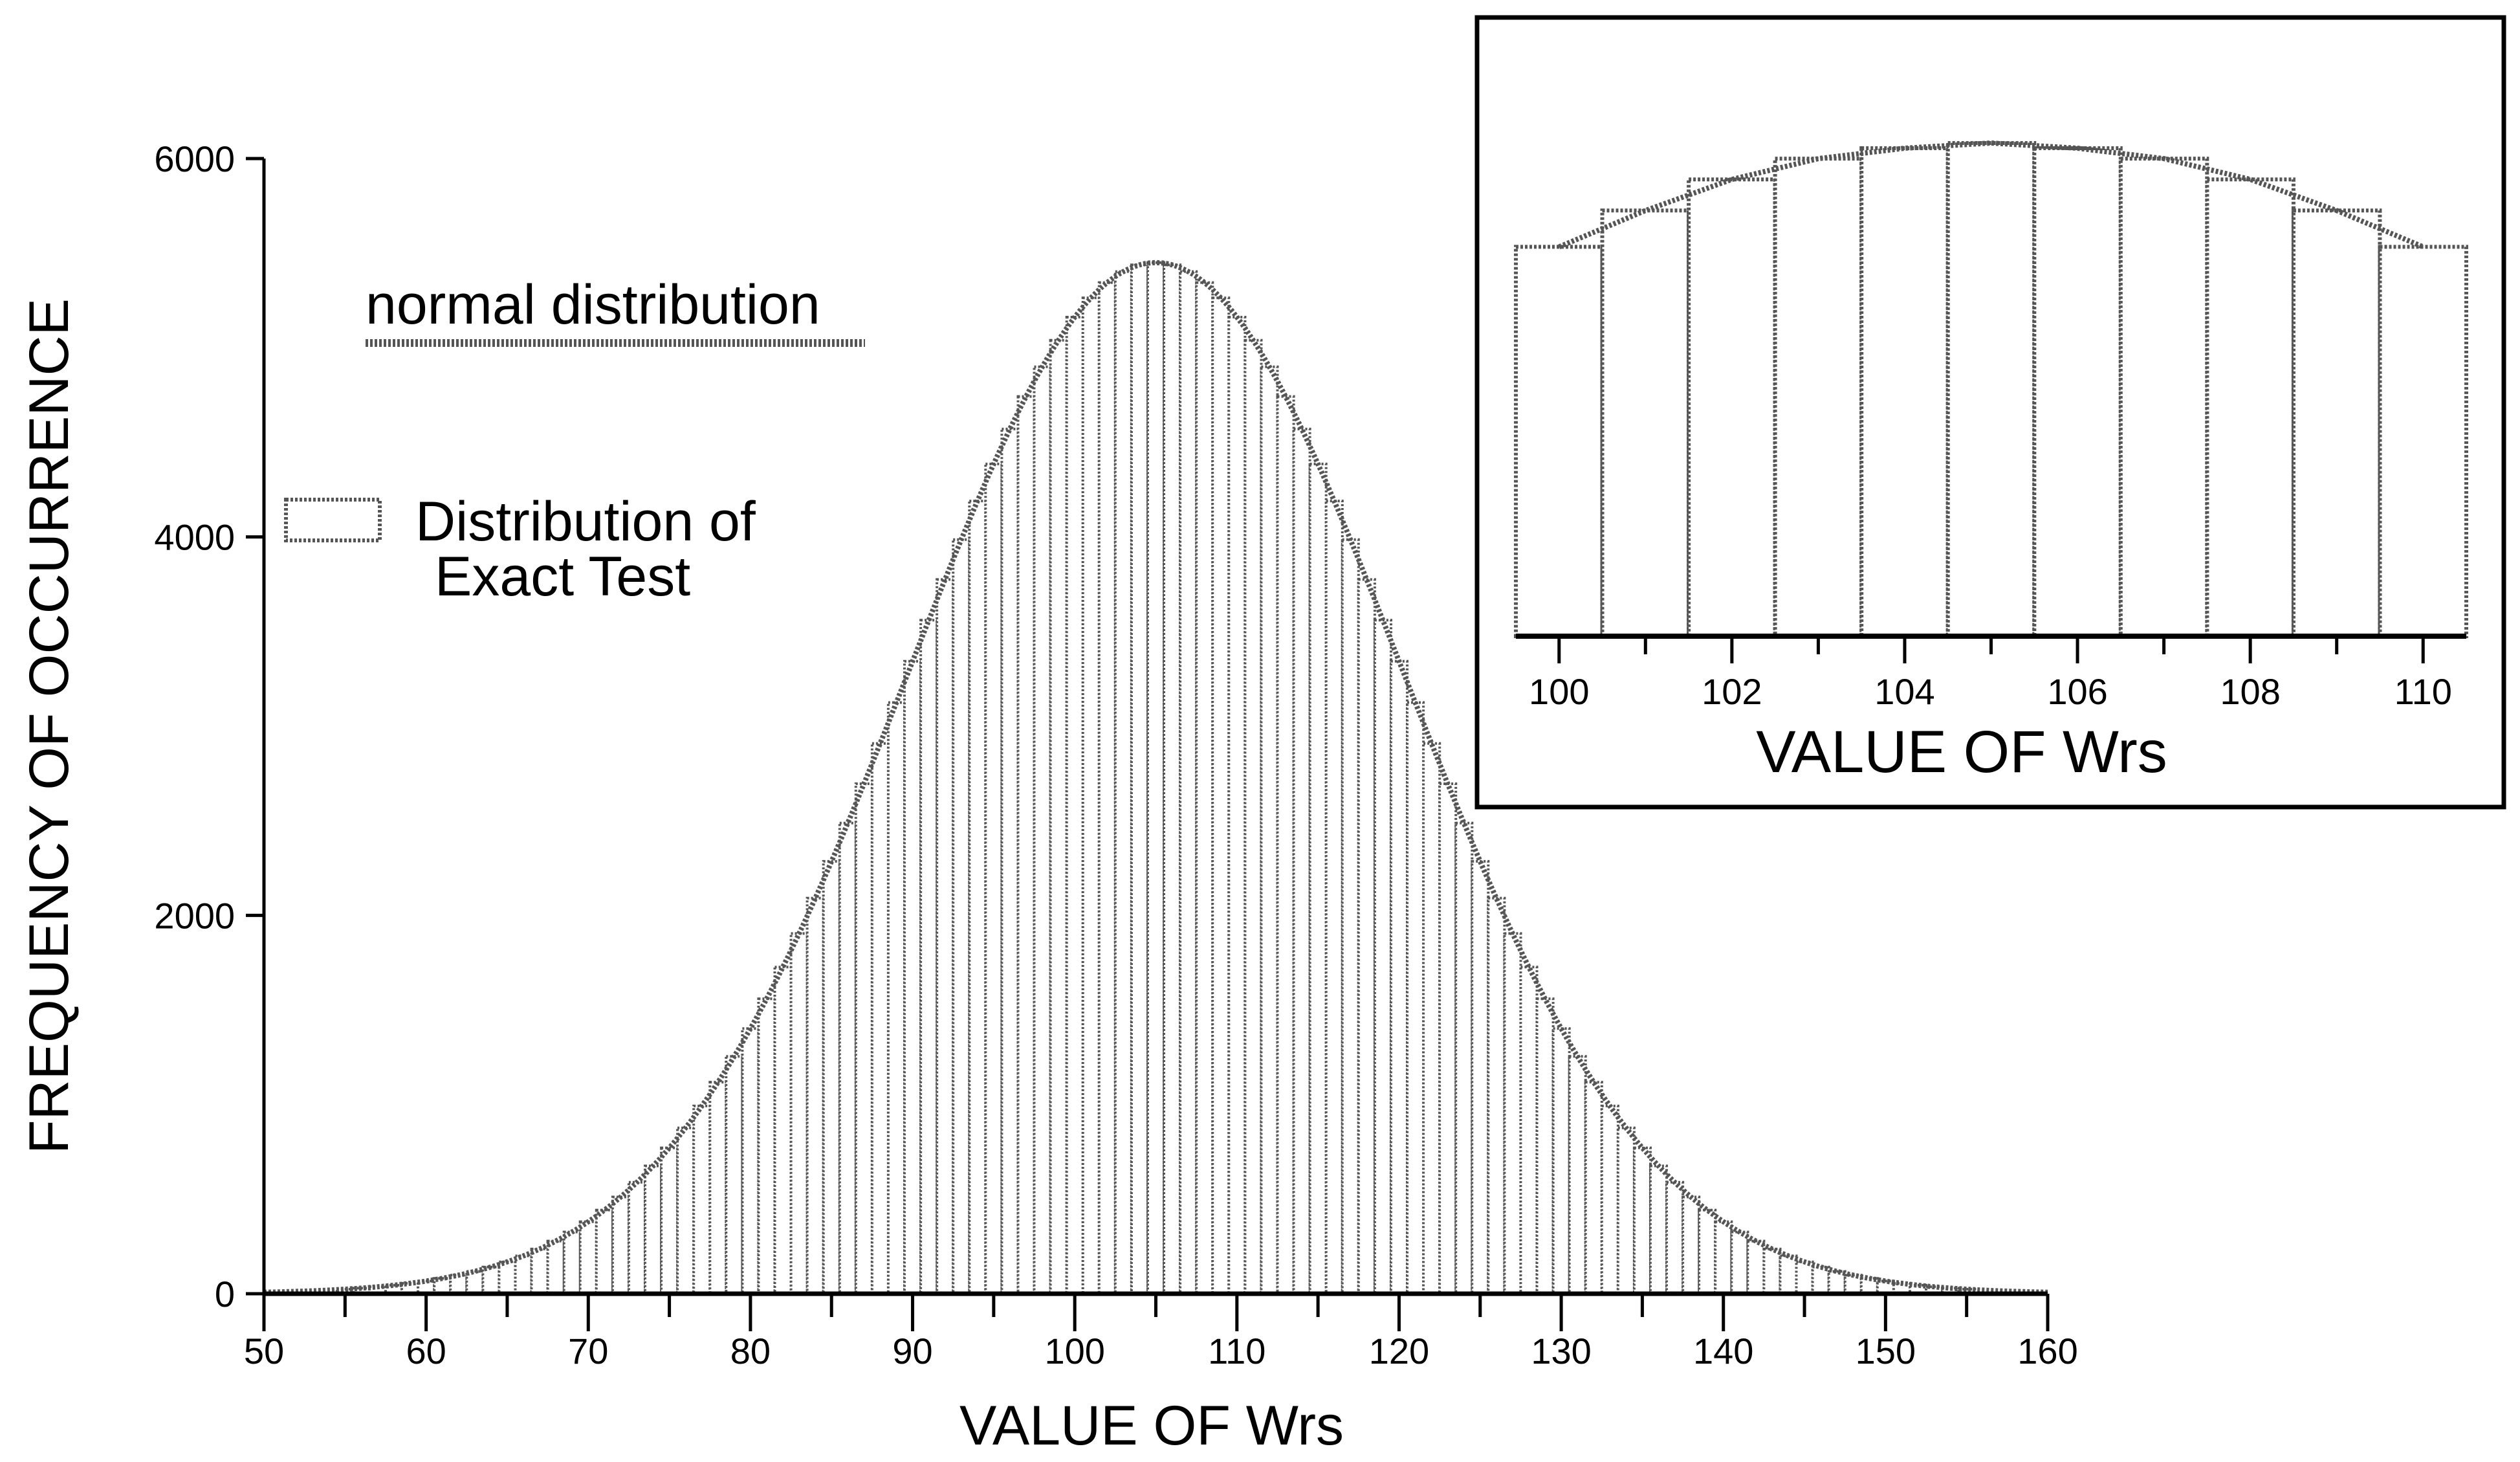  What do you see at coordinates (194, 159) in the screenshot?
I see `y-tick-label: 6000` at bounding box center [194, 159].